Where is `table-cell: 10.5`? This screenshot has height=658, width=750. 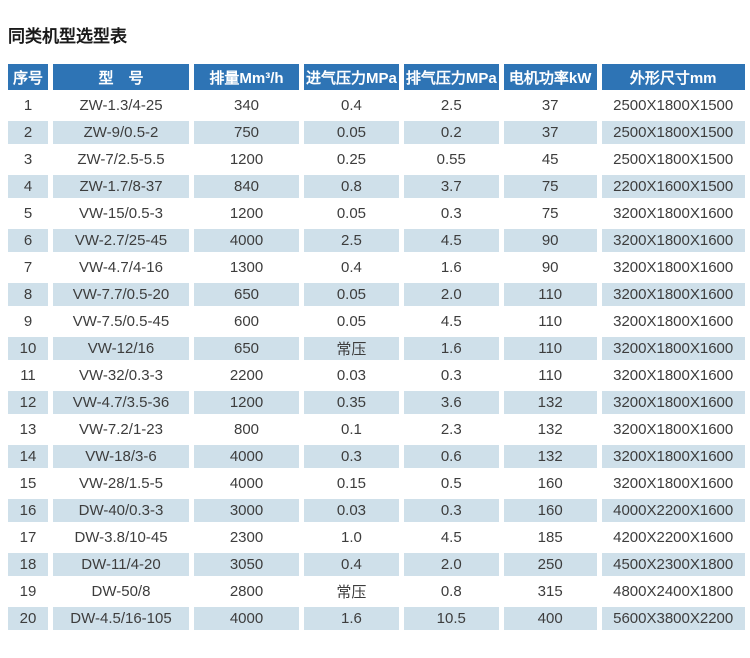 table-cell: 10.5 is located at coordinates (451, 618).